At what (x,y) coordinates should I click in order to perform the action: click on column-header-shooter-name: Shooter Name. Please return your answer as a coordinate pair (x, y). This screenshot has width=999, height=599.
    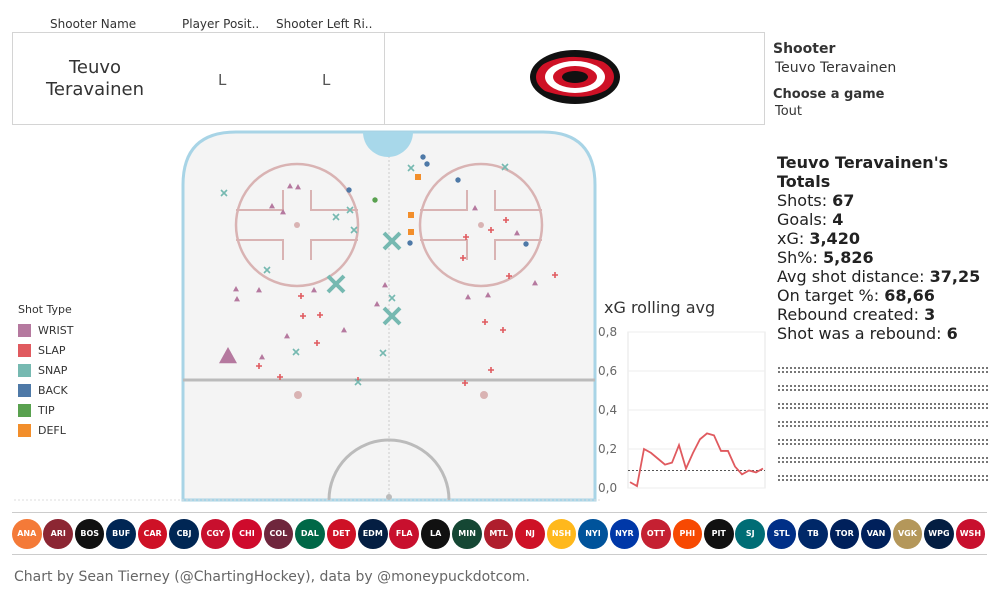
    Looking at the image, I should click on (93, 24).